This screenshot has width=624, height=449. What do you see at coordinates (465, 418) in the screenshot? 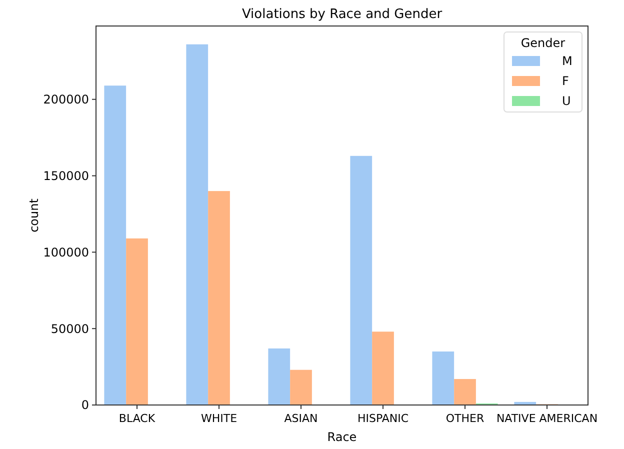
I see `x-tick-label: OTHER` at bounding box center [465, 418].